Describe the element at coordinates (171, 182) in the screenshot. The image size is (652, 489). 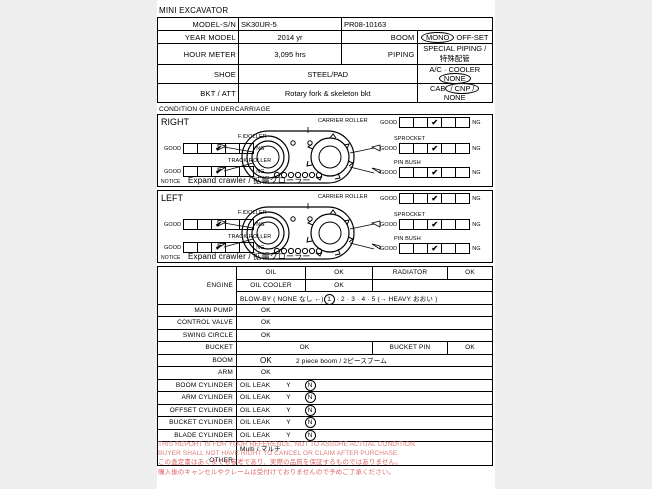
I see `notice-label-right: NOTICE` at that location.